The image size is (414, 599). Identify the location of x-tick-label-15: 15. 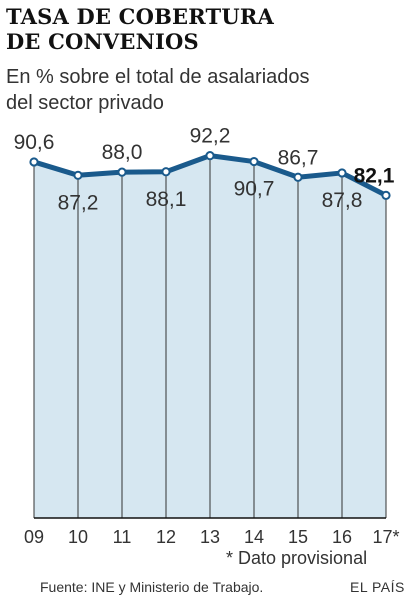
(298, 537).